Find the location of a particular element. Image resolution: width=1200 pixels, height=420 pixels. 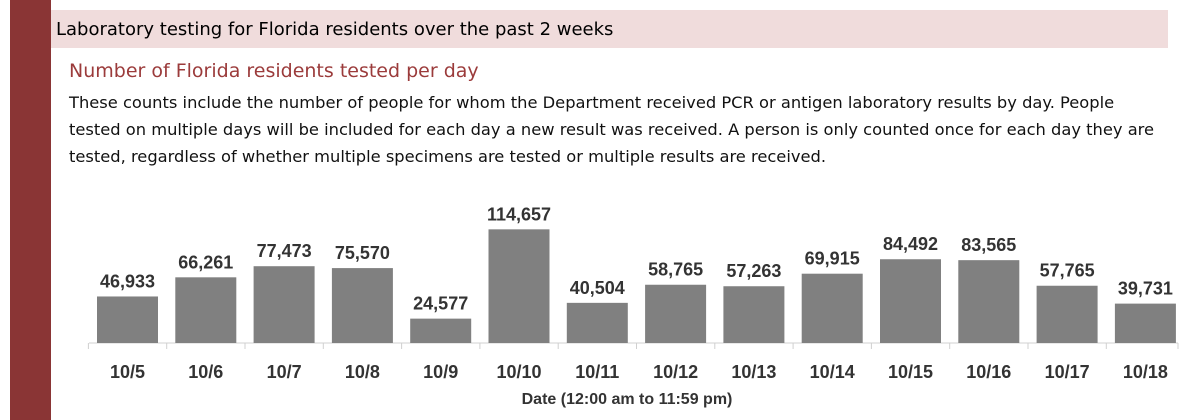

x-tick-label: 10/16 is located at coordinates (988, 372).